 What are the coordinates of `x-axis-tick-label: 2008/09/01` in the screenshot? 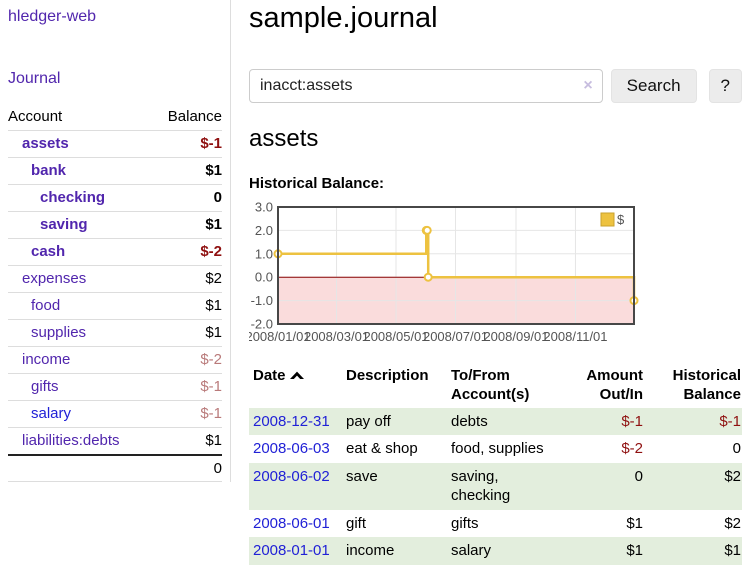 It's located at (515, 336).